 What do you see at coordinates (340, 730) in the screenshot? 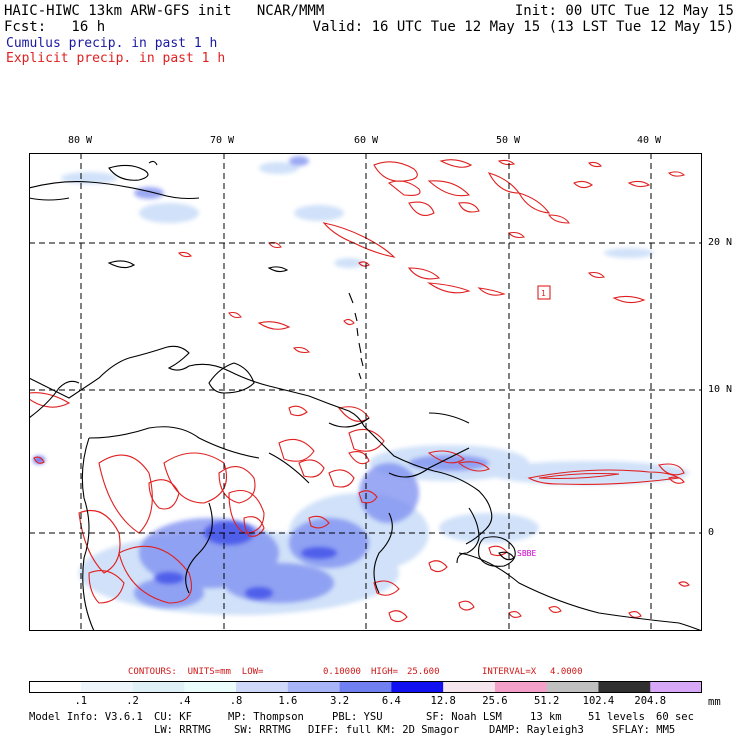
I see `footer-diff: DIFF: full` at bounding box center [340, 730].